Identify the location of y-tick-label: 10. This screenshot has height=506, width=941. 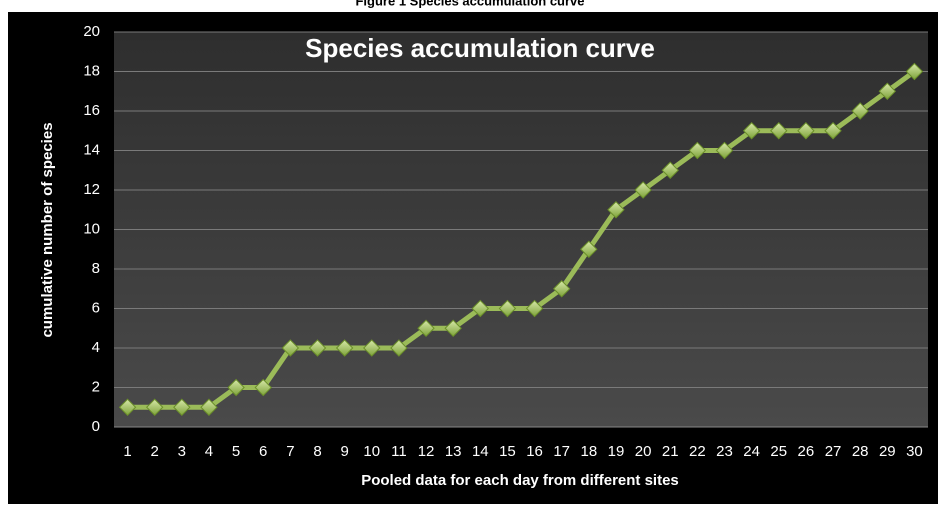
(91, 228).